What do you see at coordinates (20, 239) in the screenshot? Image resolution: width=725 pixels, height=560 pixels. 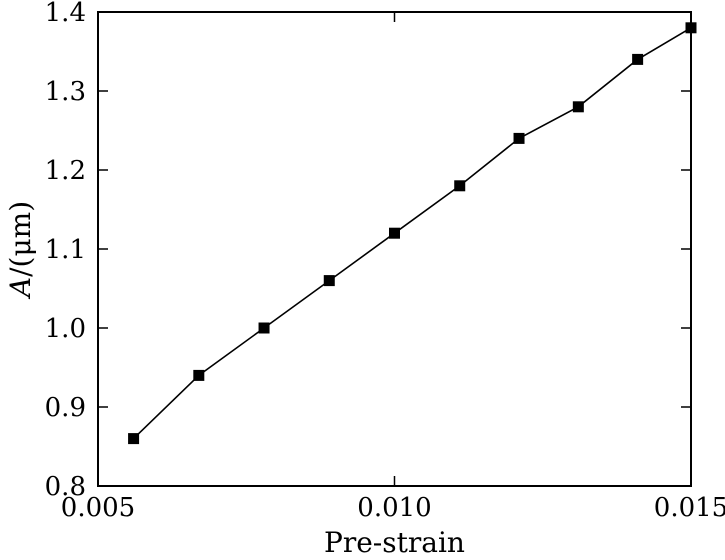 I see `y-axis-title-unit: /(μm)` at bounding box center [20, 239].